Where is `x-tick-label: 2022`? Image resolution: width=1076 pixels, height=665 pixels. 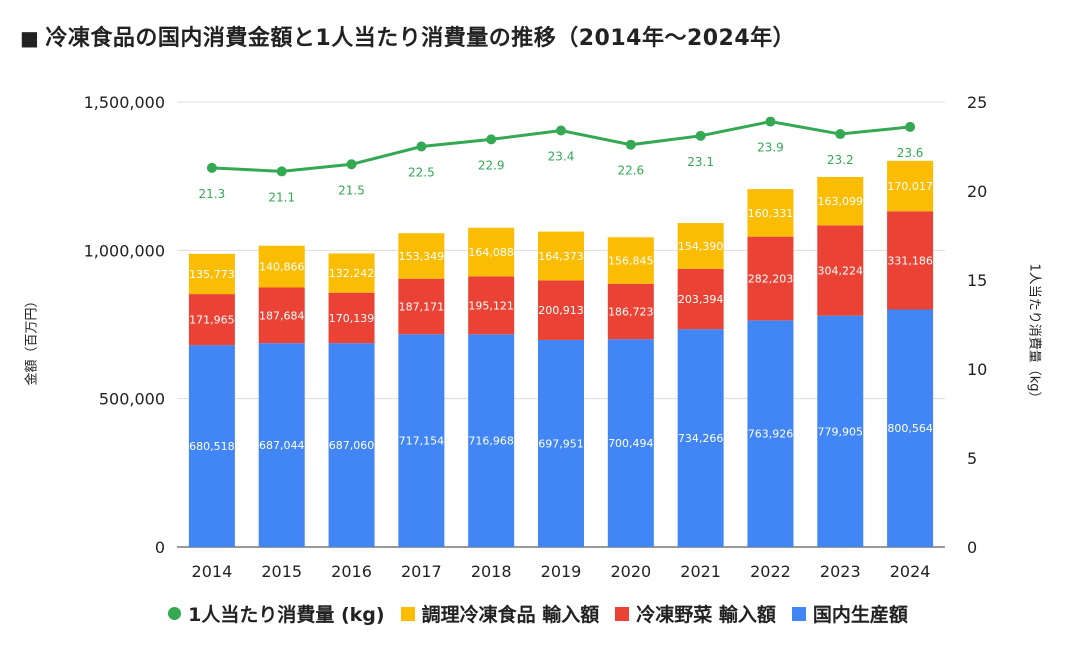 x-tick-label: 2022 is located at coordinates (770, 571).